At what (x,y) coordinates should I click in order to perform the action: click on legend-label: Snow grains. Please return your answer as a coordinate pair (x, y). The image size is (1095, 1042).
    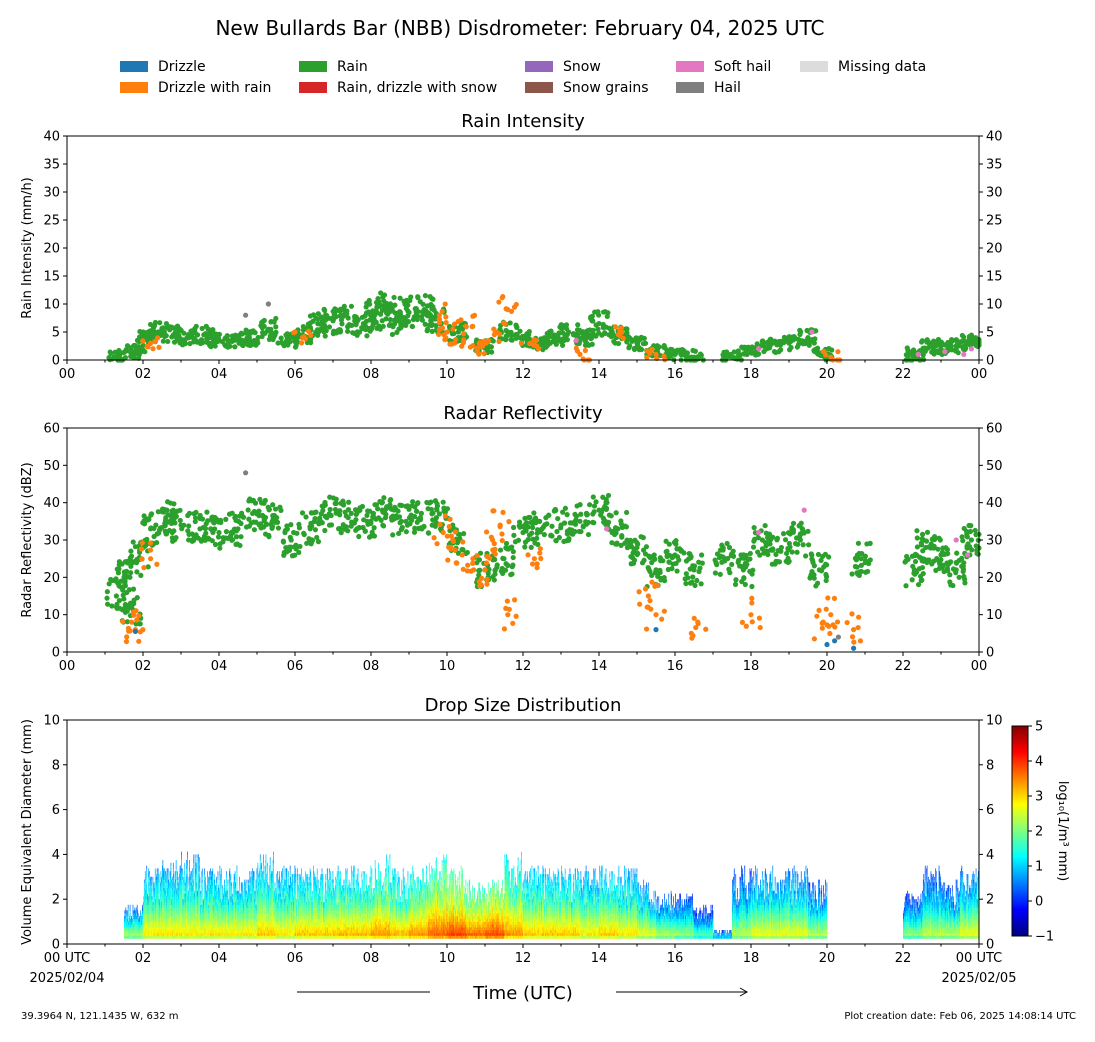
    Looking at the image, I should click on (606, 88).